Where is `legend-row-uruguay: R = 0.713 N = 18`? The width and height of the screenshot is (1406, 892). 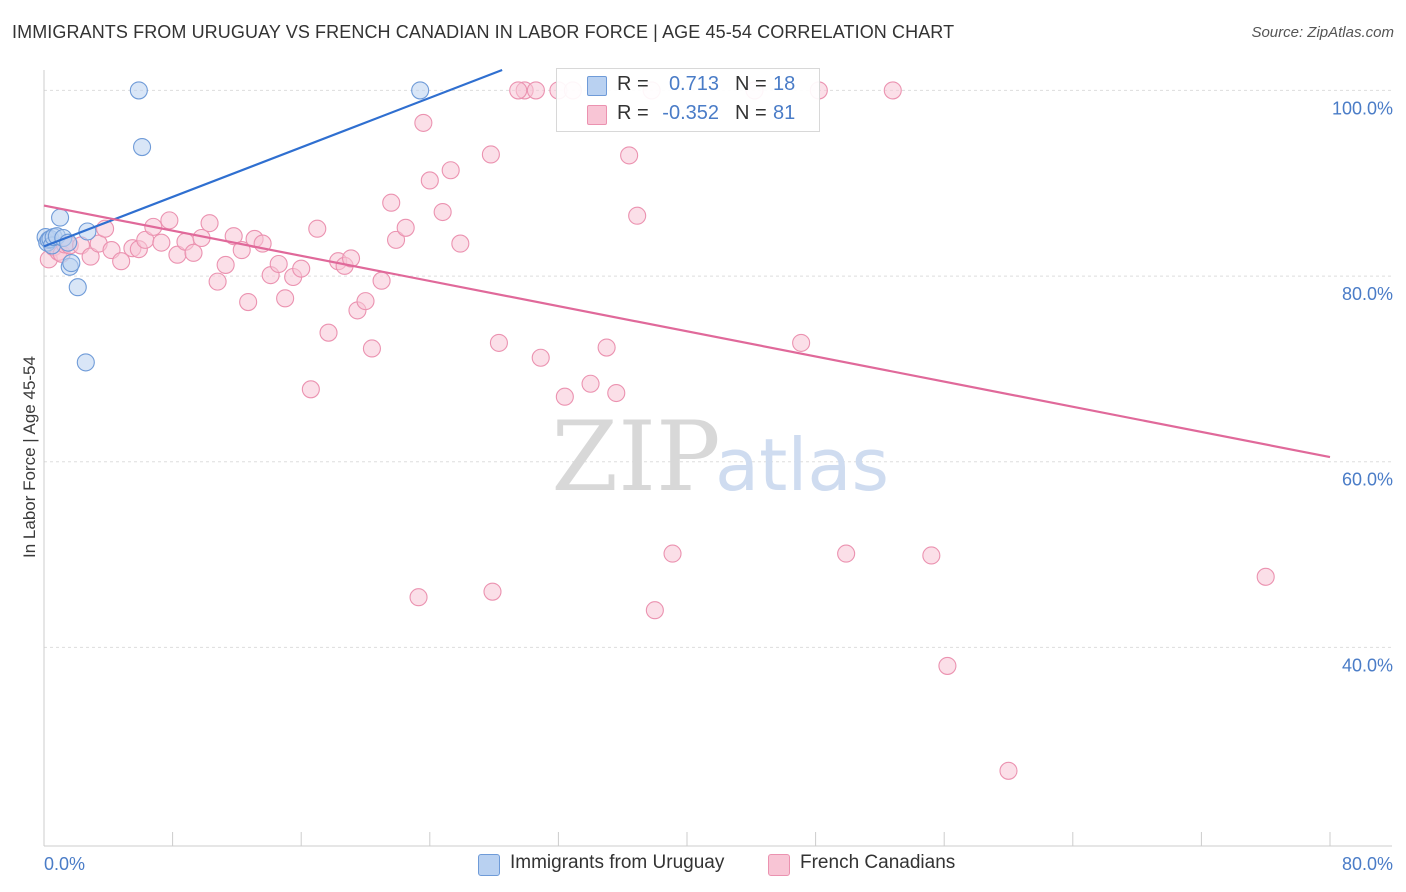
legend-row-uruguay: R = 0.713 N = 18 is located at coordinates (688, 86).